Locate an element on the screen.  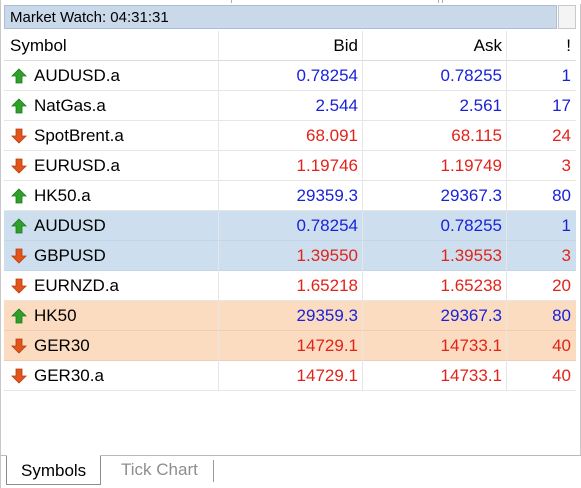
symbol-name: GER30 is located at coordinates (62, 345).